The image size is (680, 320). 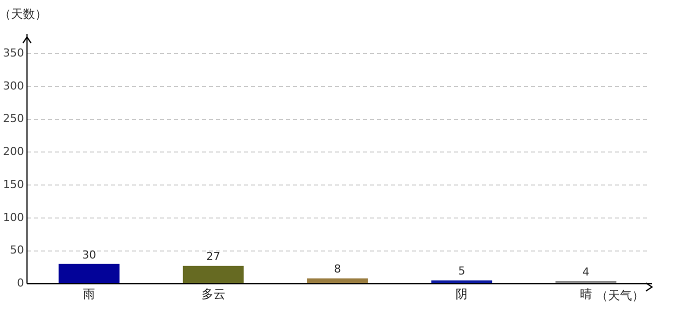 What do you see at coordinates (23, 14) in the screenshot?
I see `y-axis-title: （天数）` at bounding box center [23, 14].